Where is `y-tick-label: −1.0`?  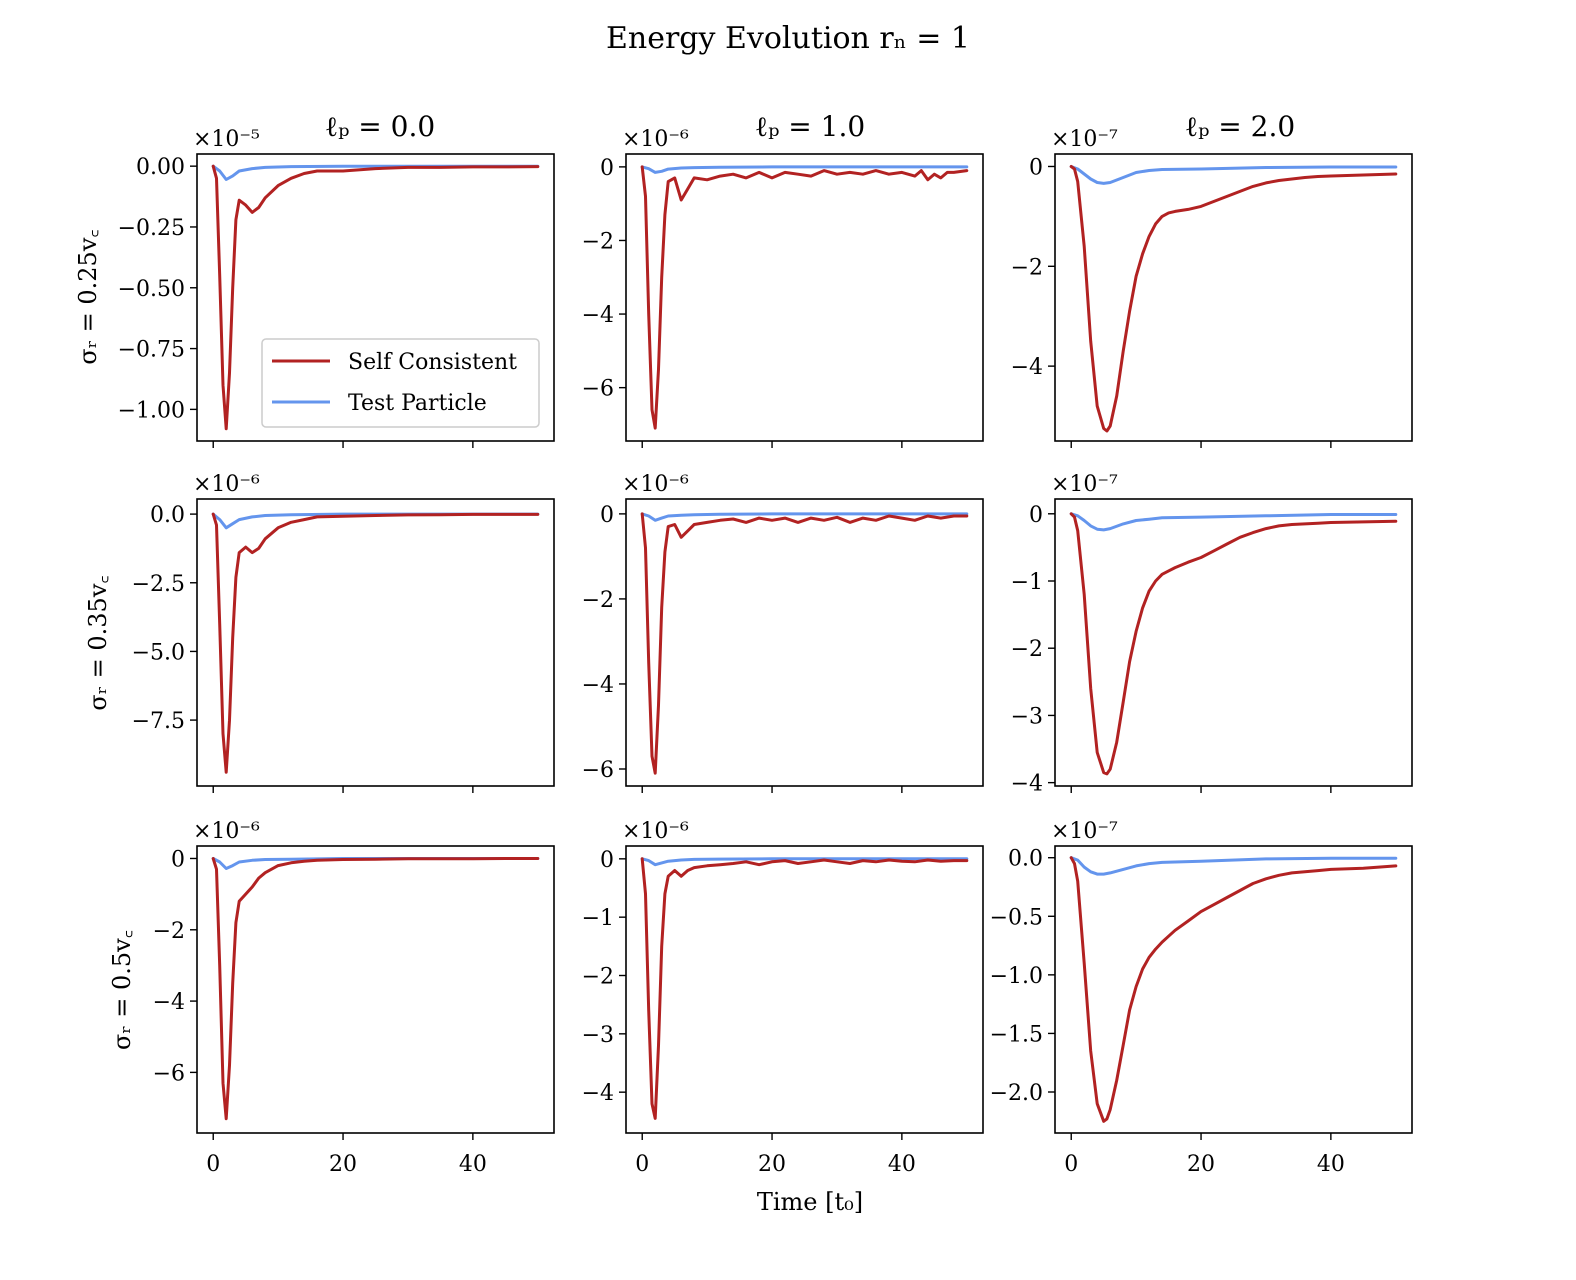 y-tick-label: −1.0 is located at coordinates (1016, 976).